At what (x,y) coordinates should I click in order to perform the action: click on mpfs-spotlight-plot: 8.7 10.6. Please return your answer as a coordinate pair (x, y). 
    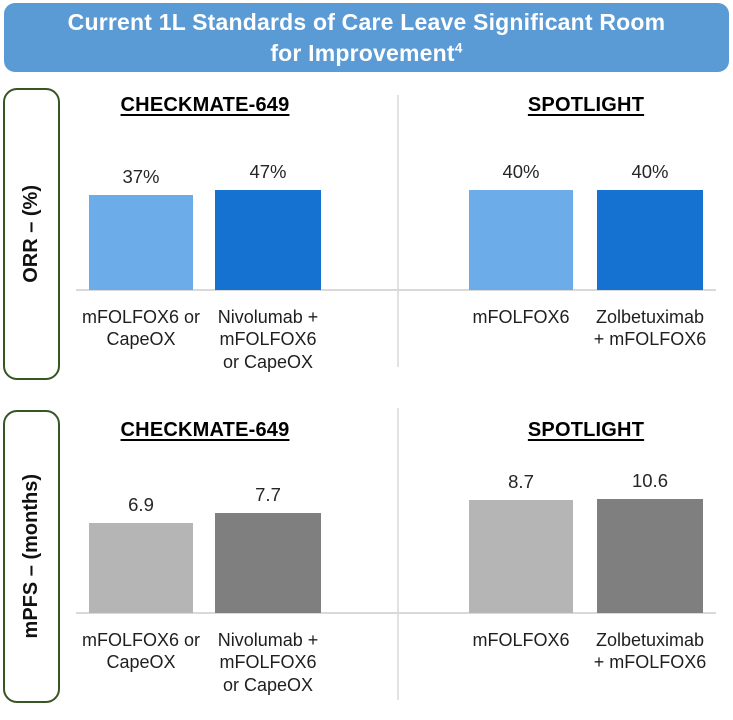
    Looking at the image, I should click on (586, 541).